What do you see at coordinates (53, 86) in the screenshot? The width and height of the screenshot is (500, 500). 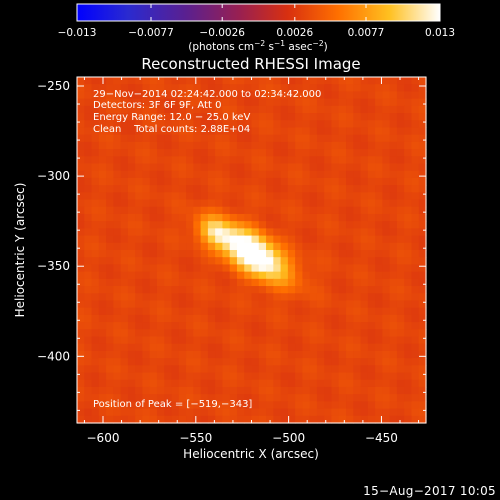 I see `y-tick-label: −250` at bounding box center [53, 86].